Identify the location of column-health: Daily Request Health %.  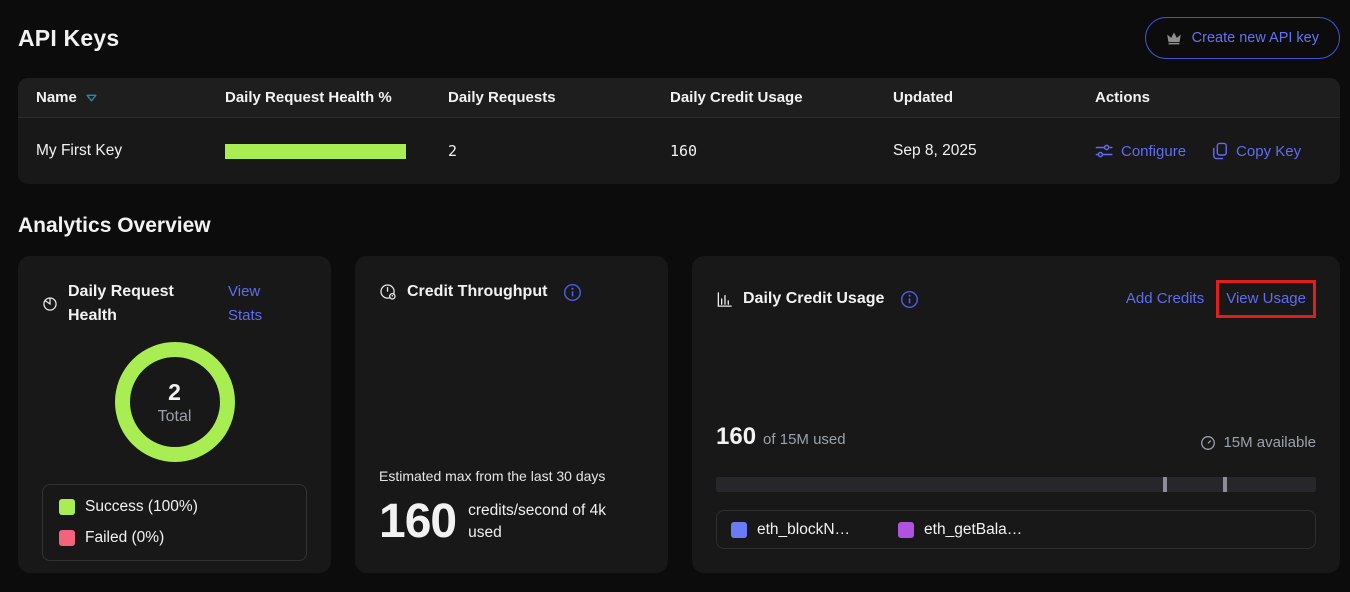
(308, 97).